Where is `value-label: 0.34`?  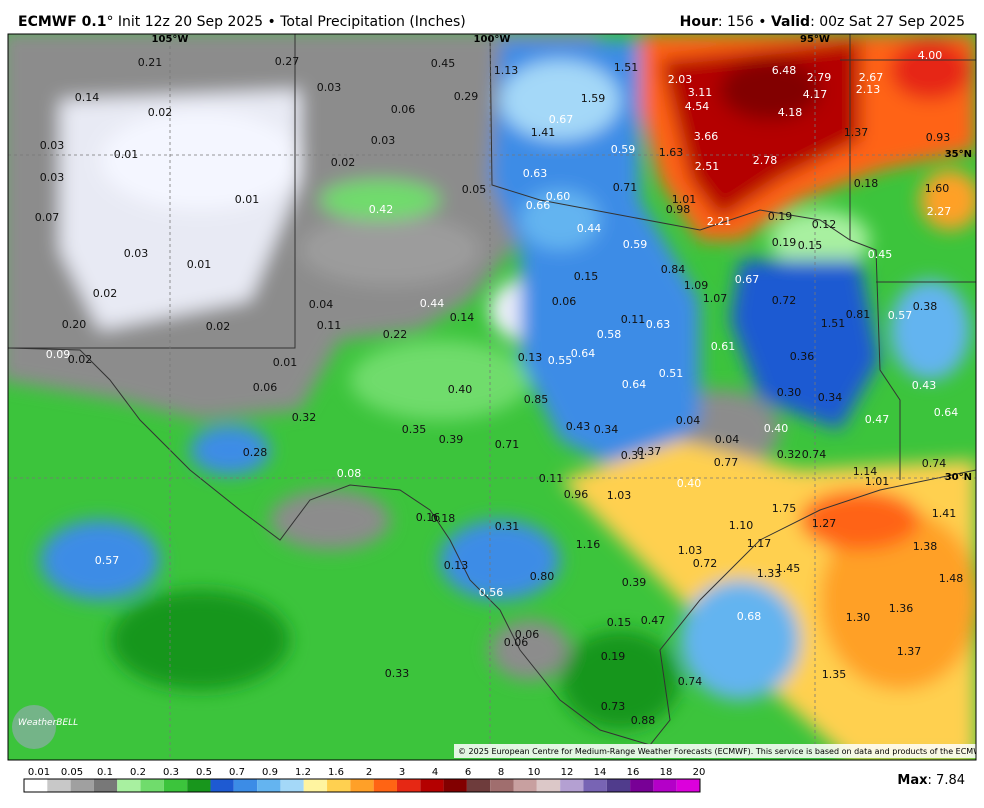
value-label: 0.34 is located at coordinates (606, 429).